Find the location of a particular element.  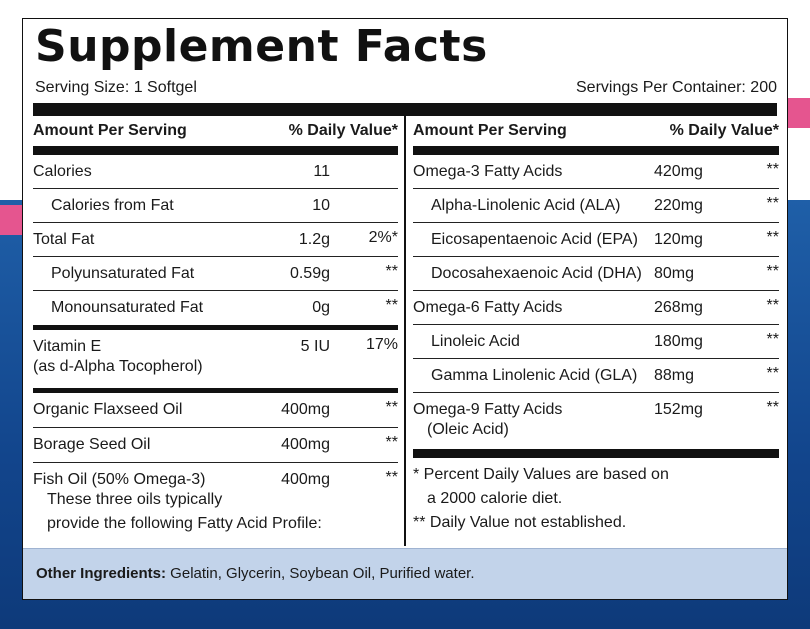

row-gla: Gamma Linolenic Acid (GLA) 88mg ** is located at coordinates (596, 376).